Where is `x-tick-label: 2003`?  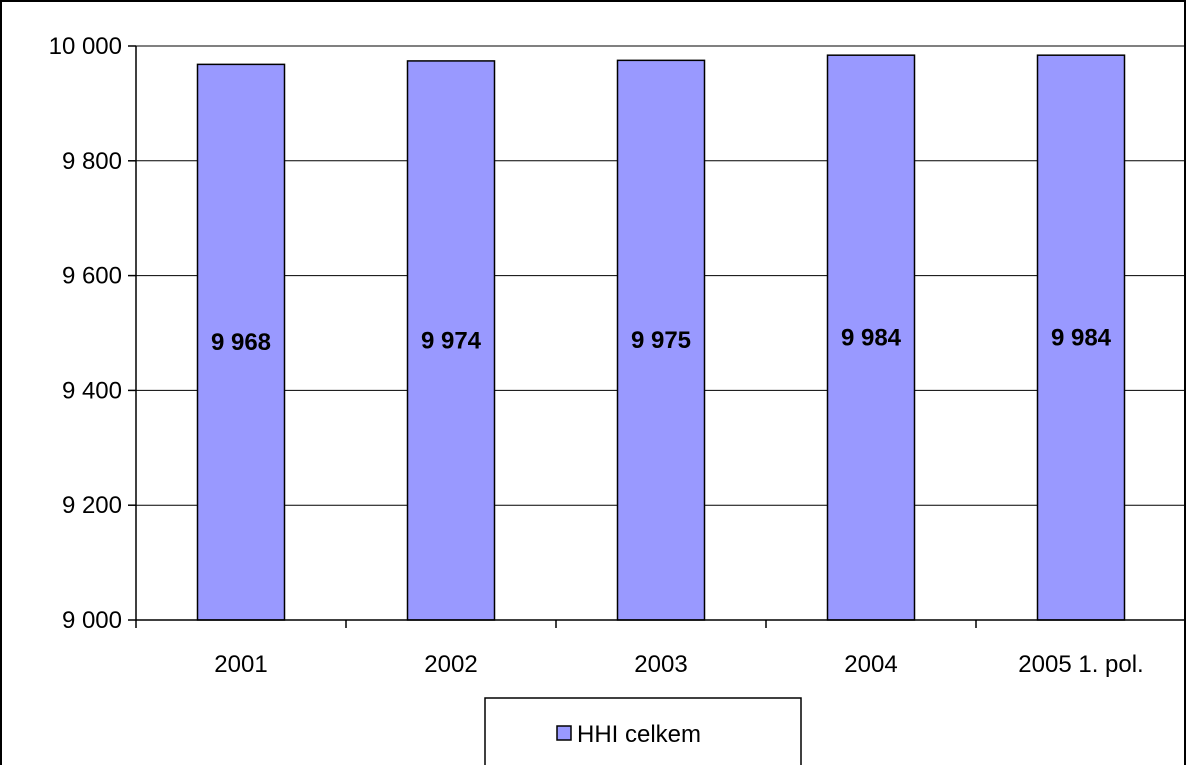 x-tick-label: 2003 is located at coordinates (660, 664).